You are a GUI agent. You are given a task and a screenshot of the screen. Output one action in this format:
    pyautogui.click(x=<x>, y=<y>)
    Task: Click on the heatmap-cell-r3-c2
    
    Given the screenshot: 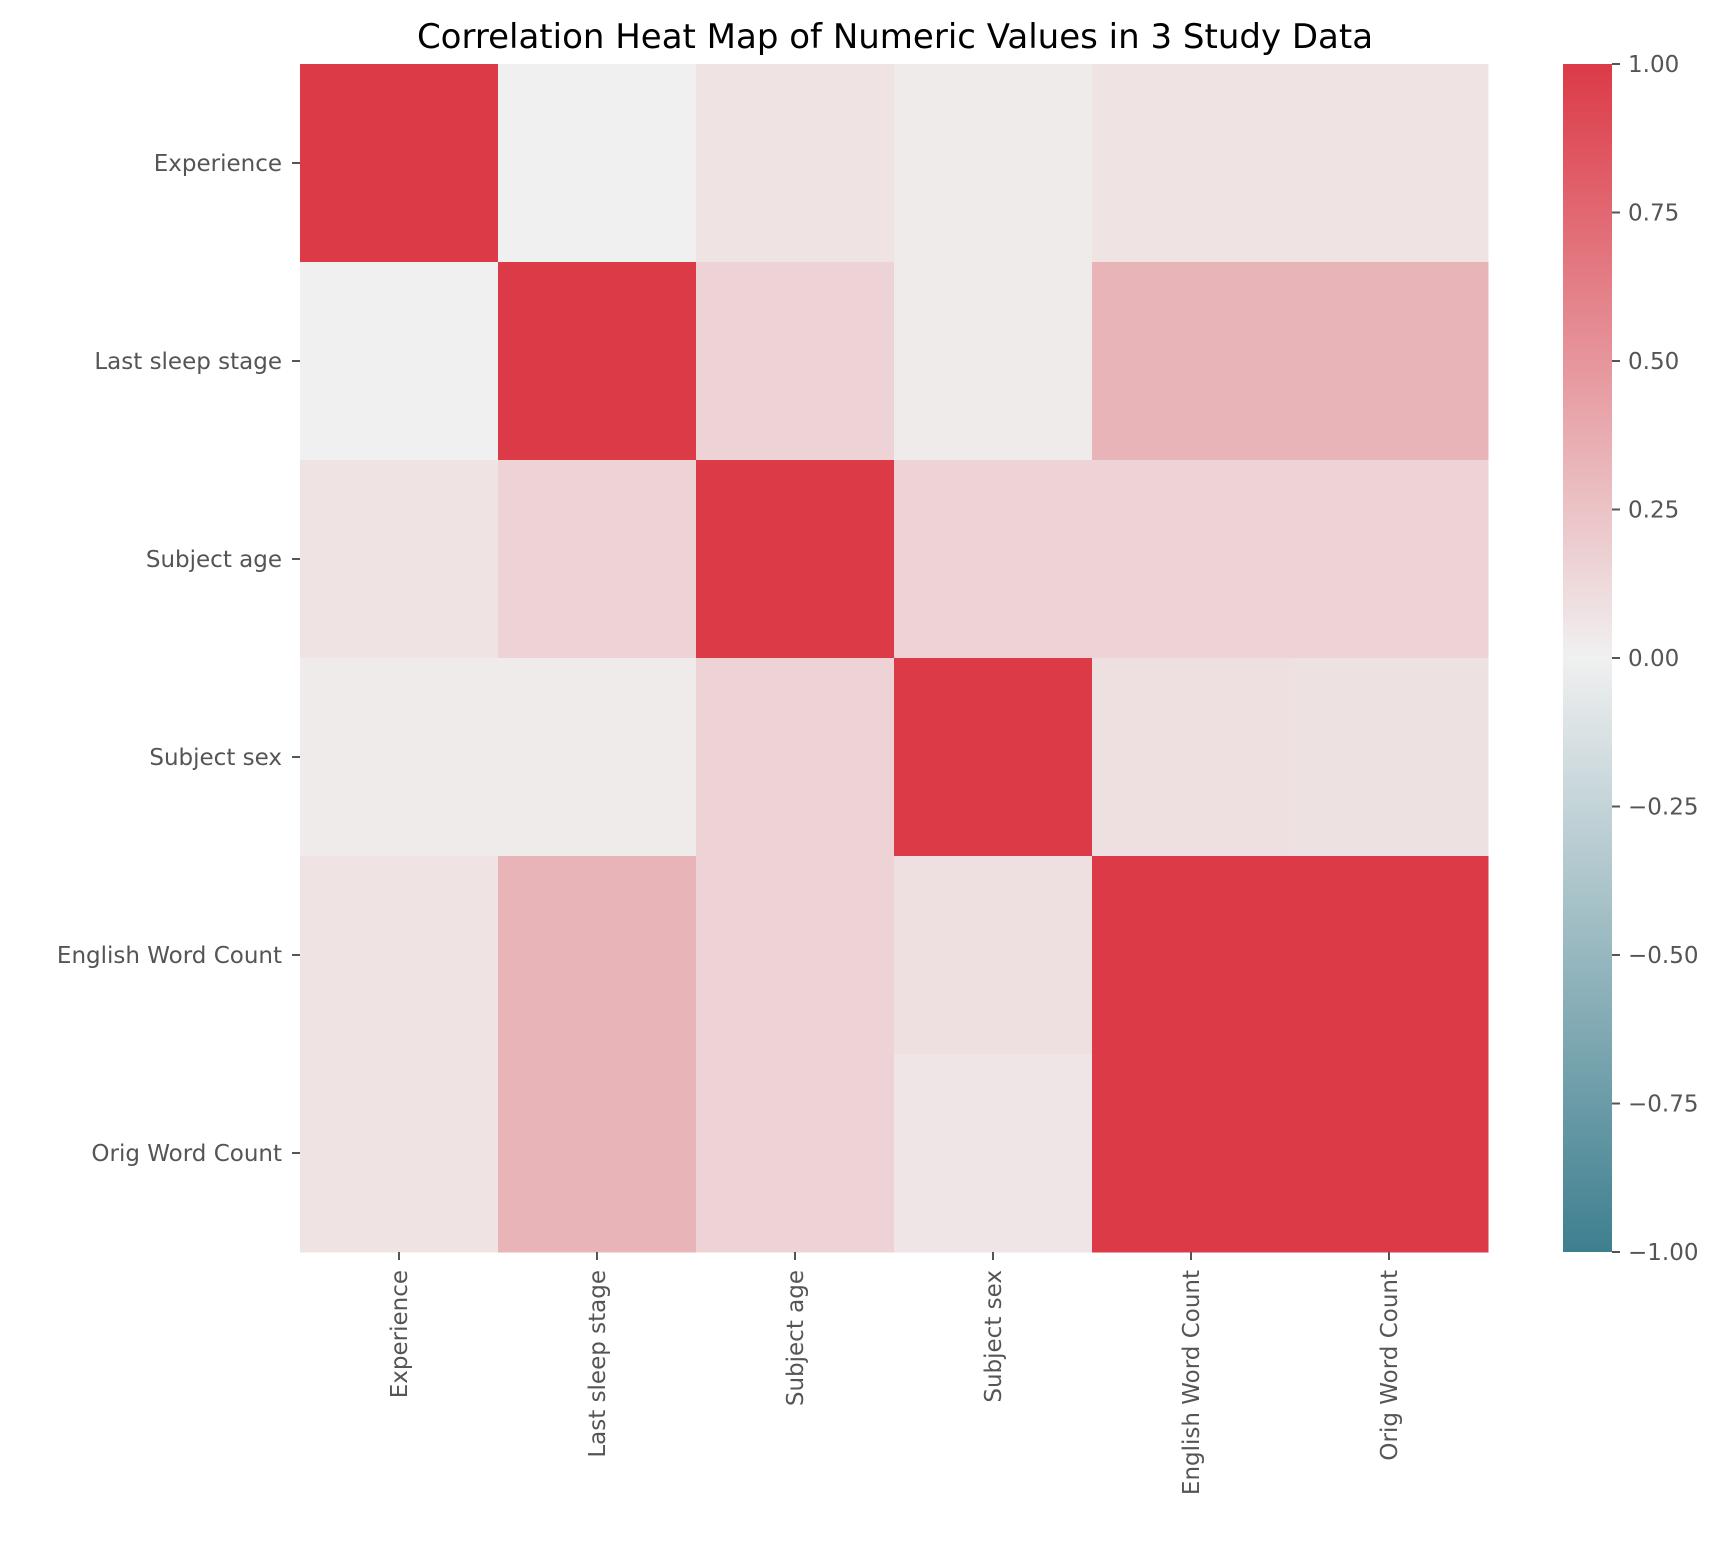 What is the action you would take?
    pyautogui.click(x=795, y=757)
    